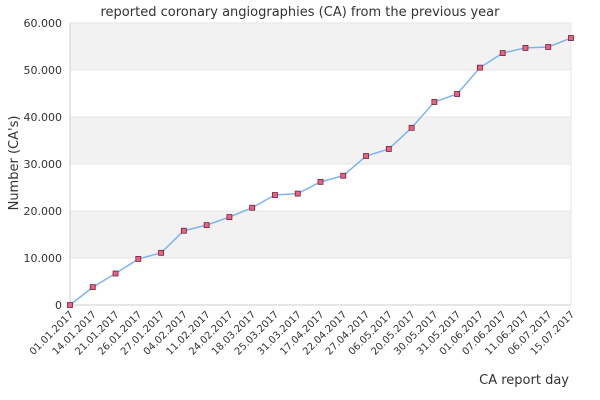  I want to click on y-tick-label: 60.000, so click(43, 23).